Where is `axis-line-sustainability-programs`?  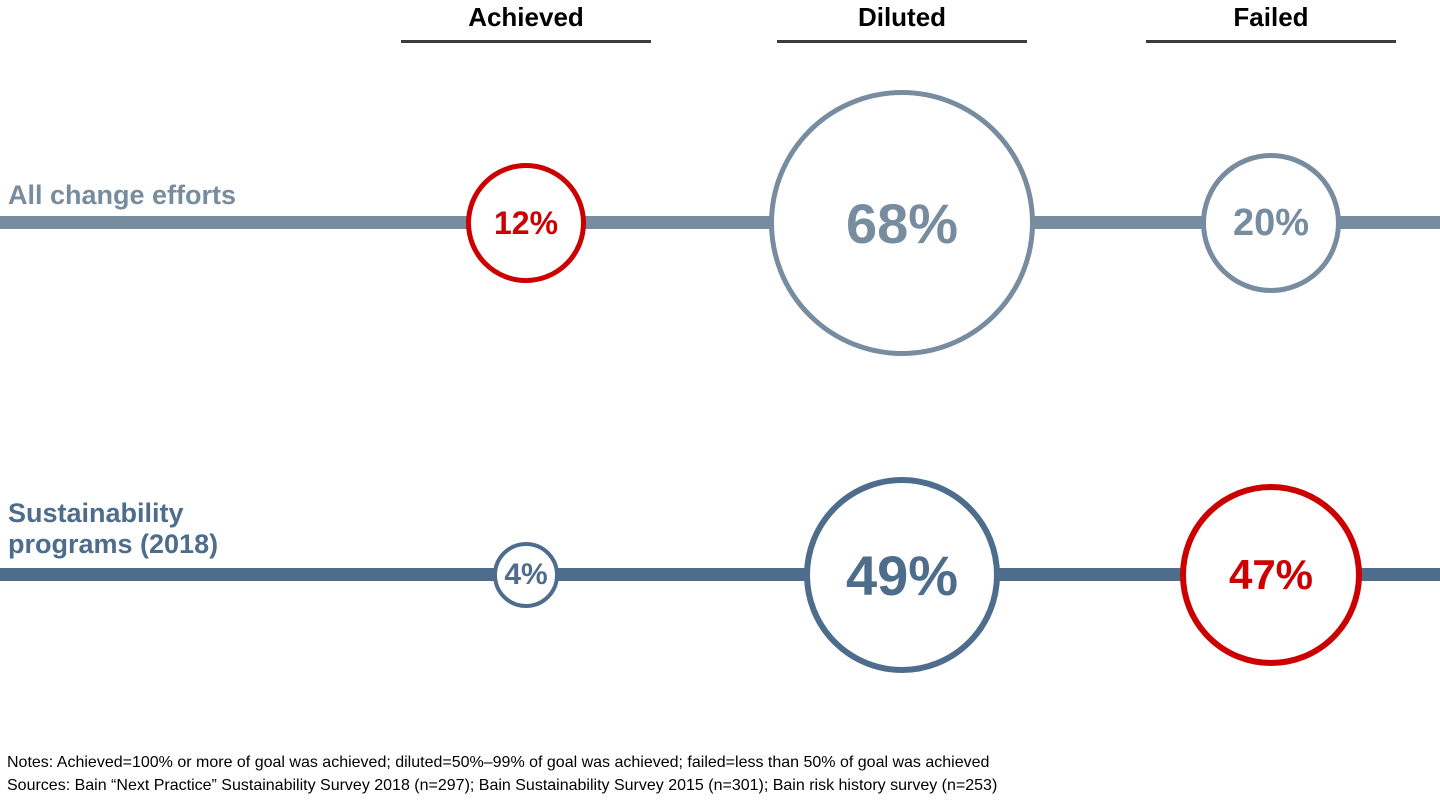 axis-line-sustainability-programs is located at coordinates (720, 574).